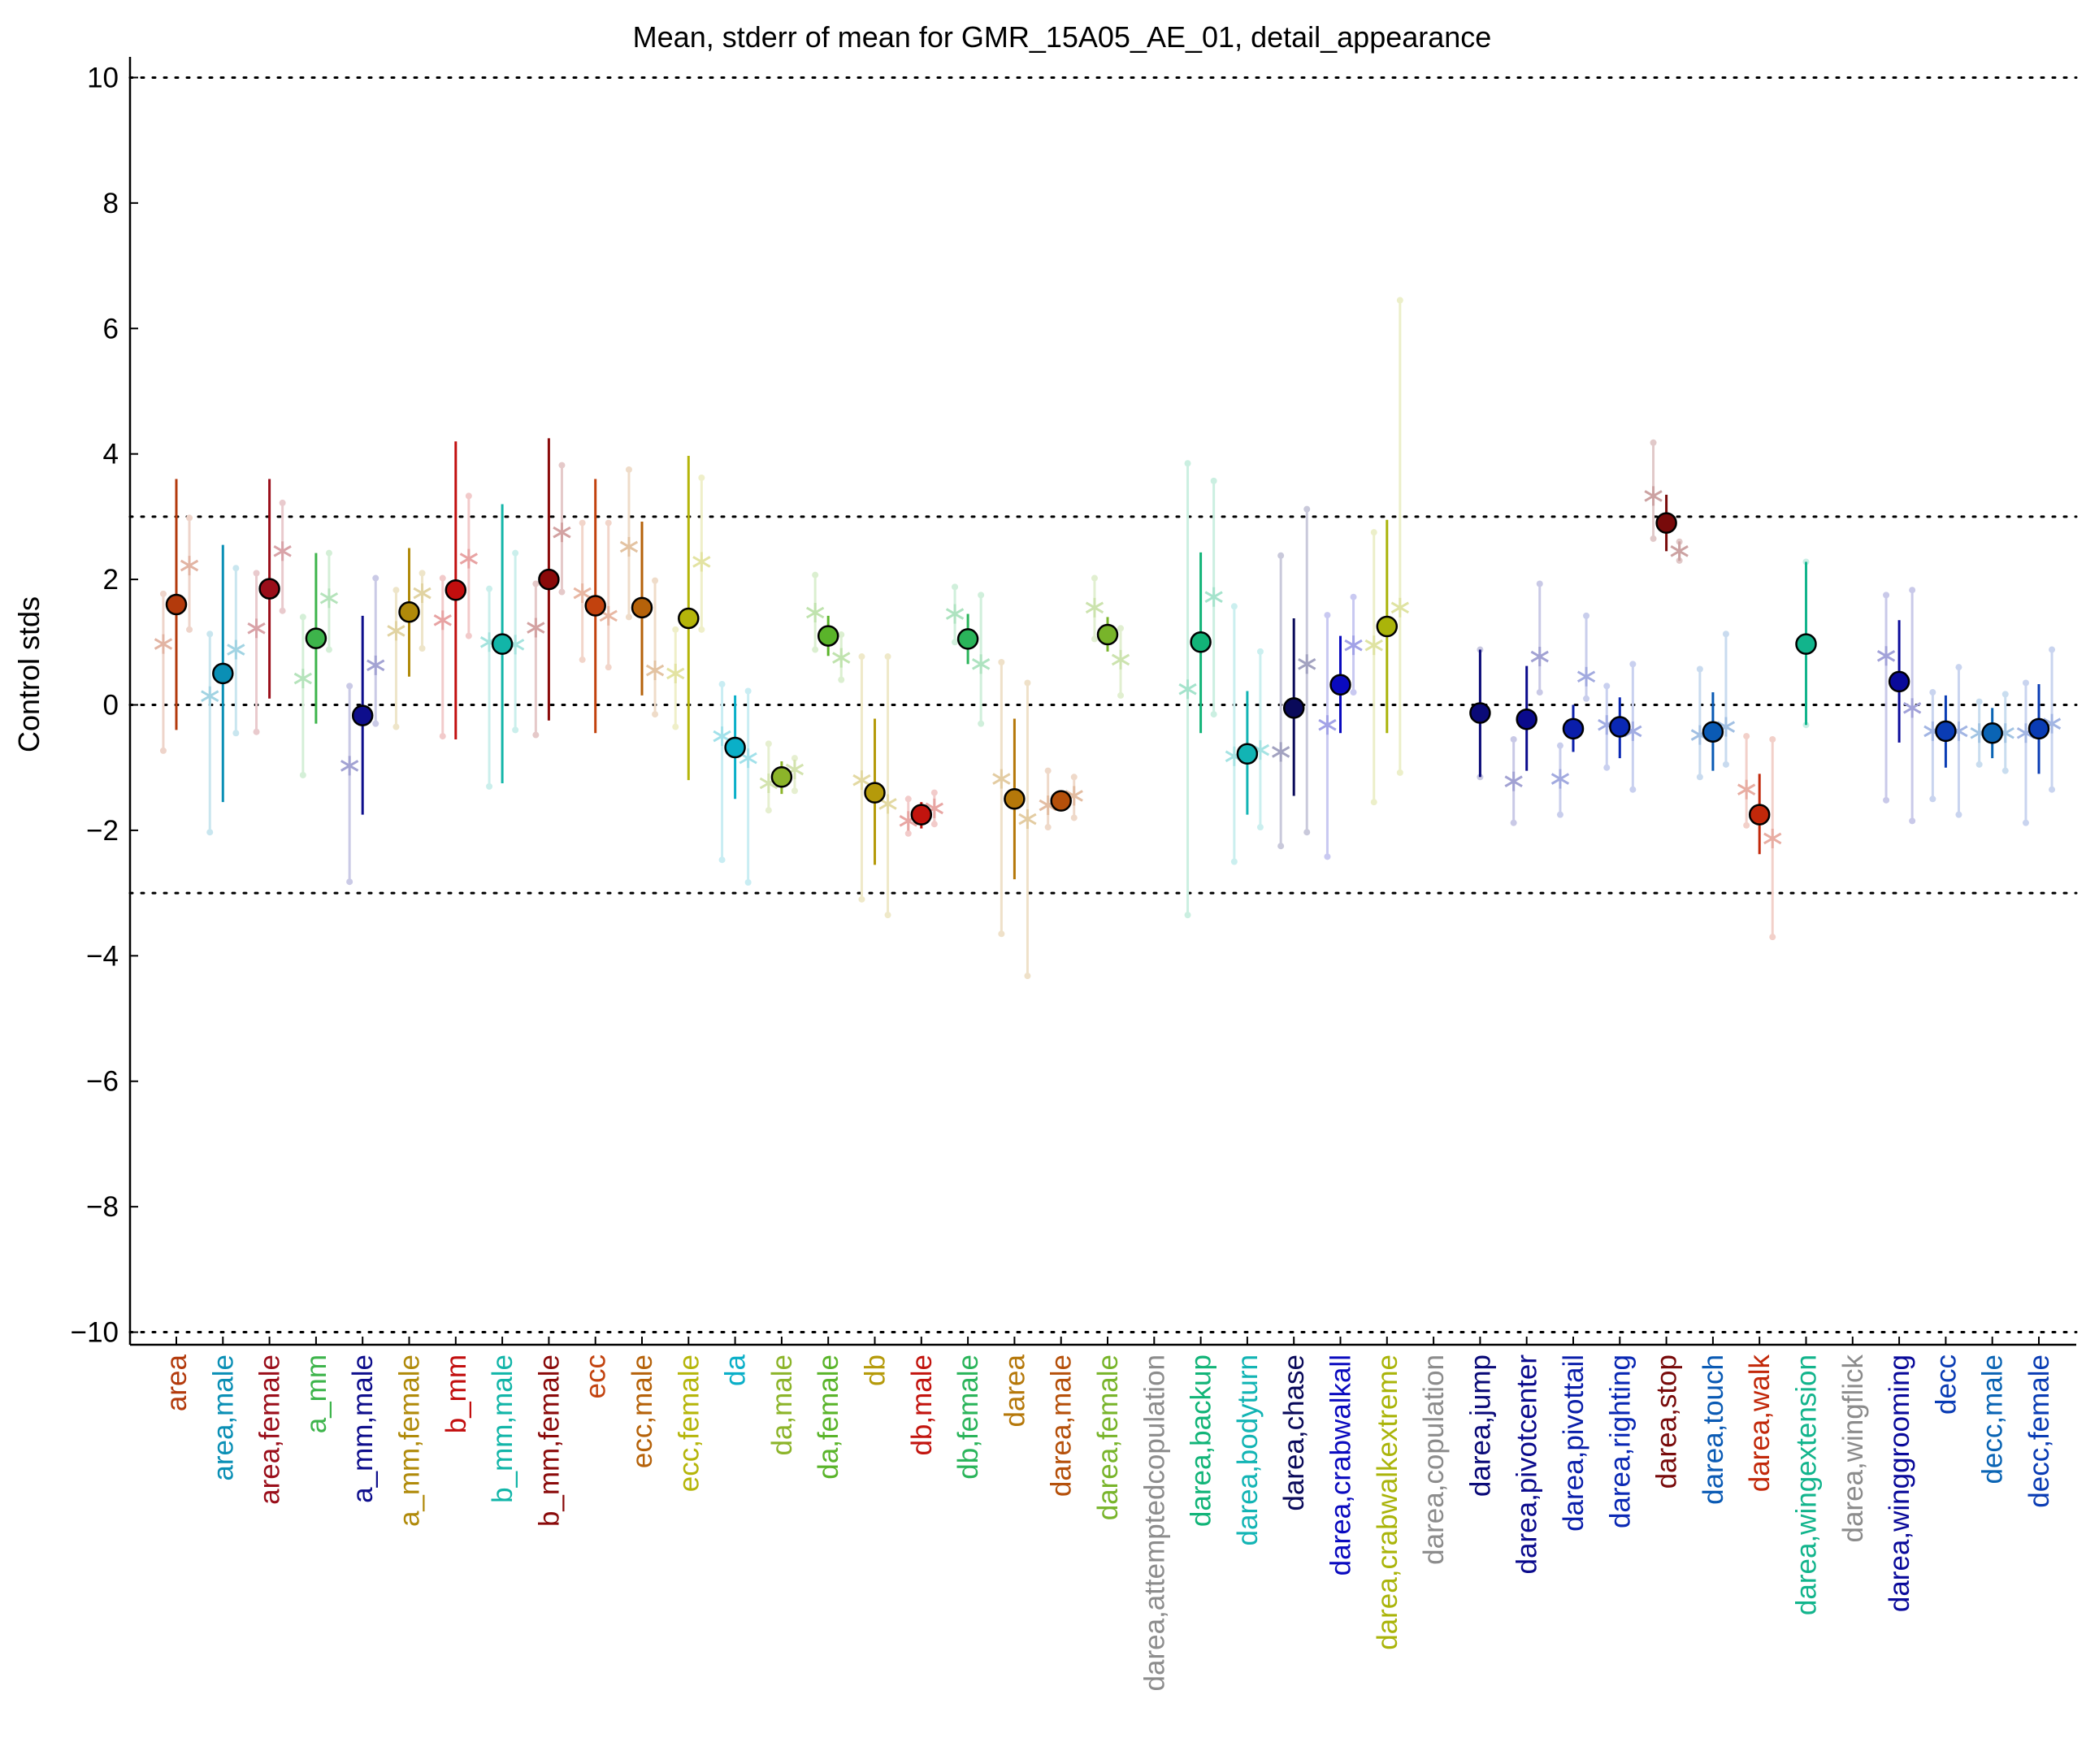 Image resolution: width=2086 pixels, height=1764 pixels. I want to click on y-tick-label: 2, so click(111, 580).